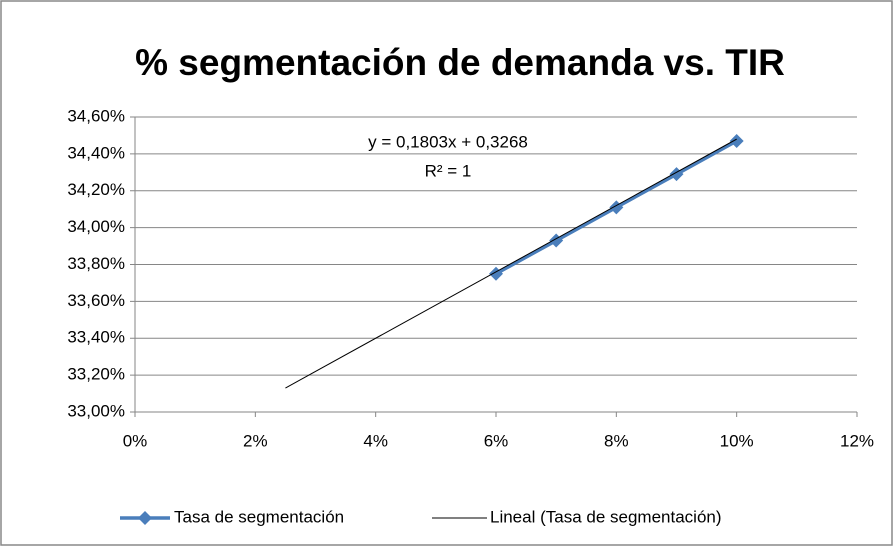 Image resolution: width=894 pixels, height=547 pixels. What do you see at coordinates (259, 516) in the screenshot?
I see `legend-label: Tasa de segmentación` at bounding box center [259, 516].